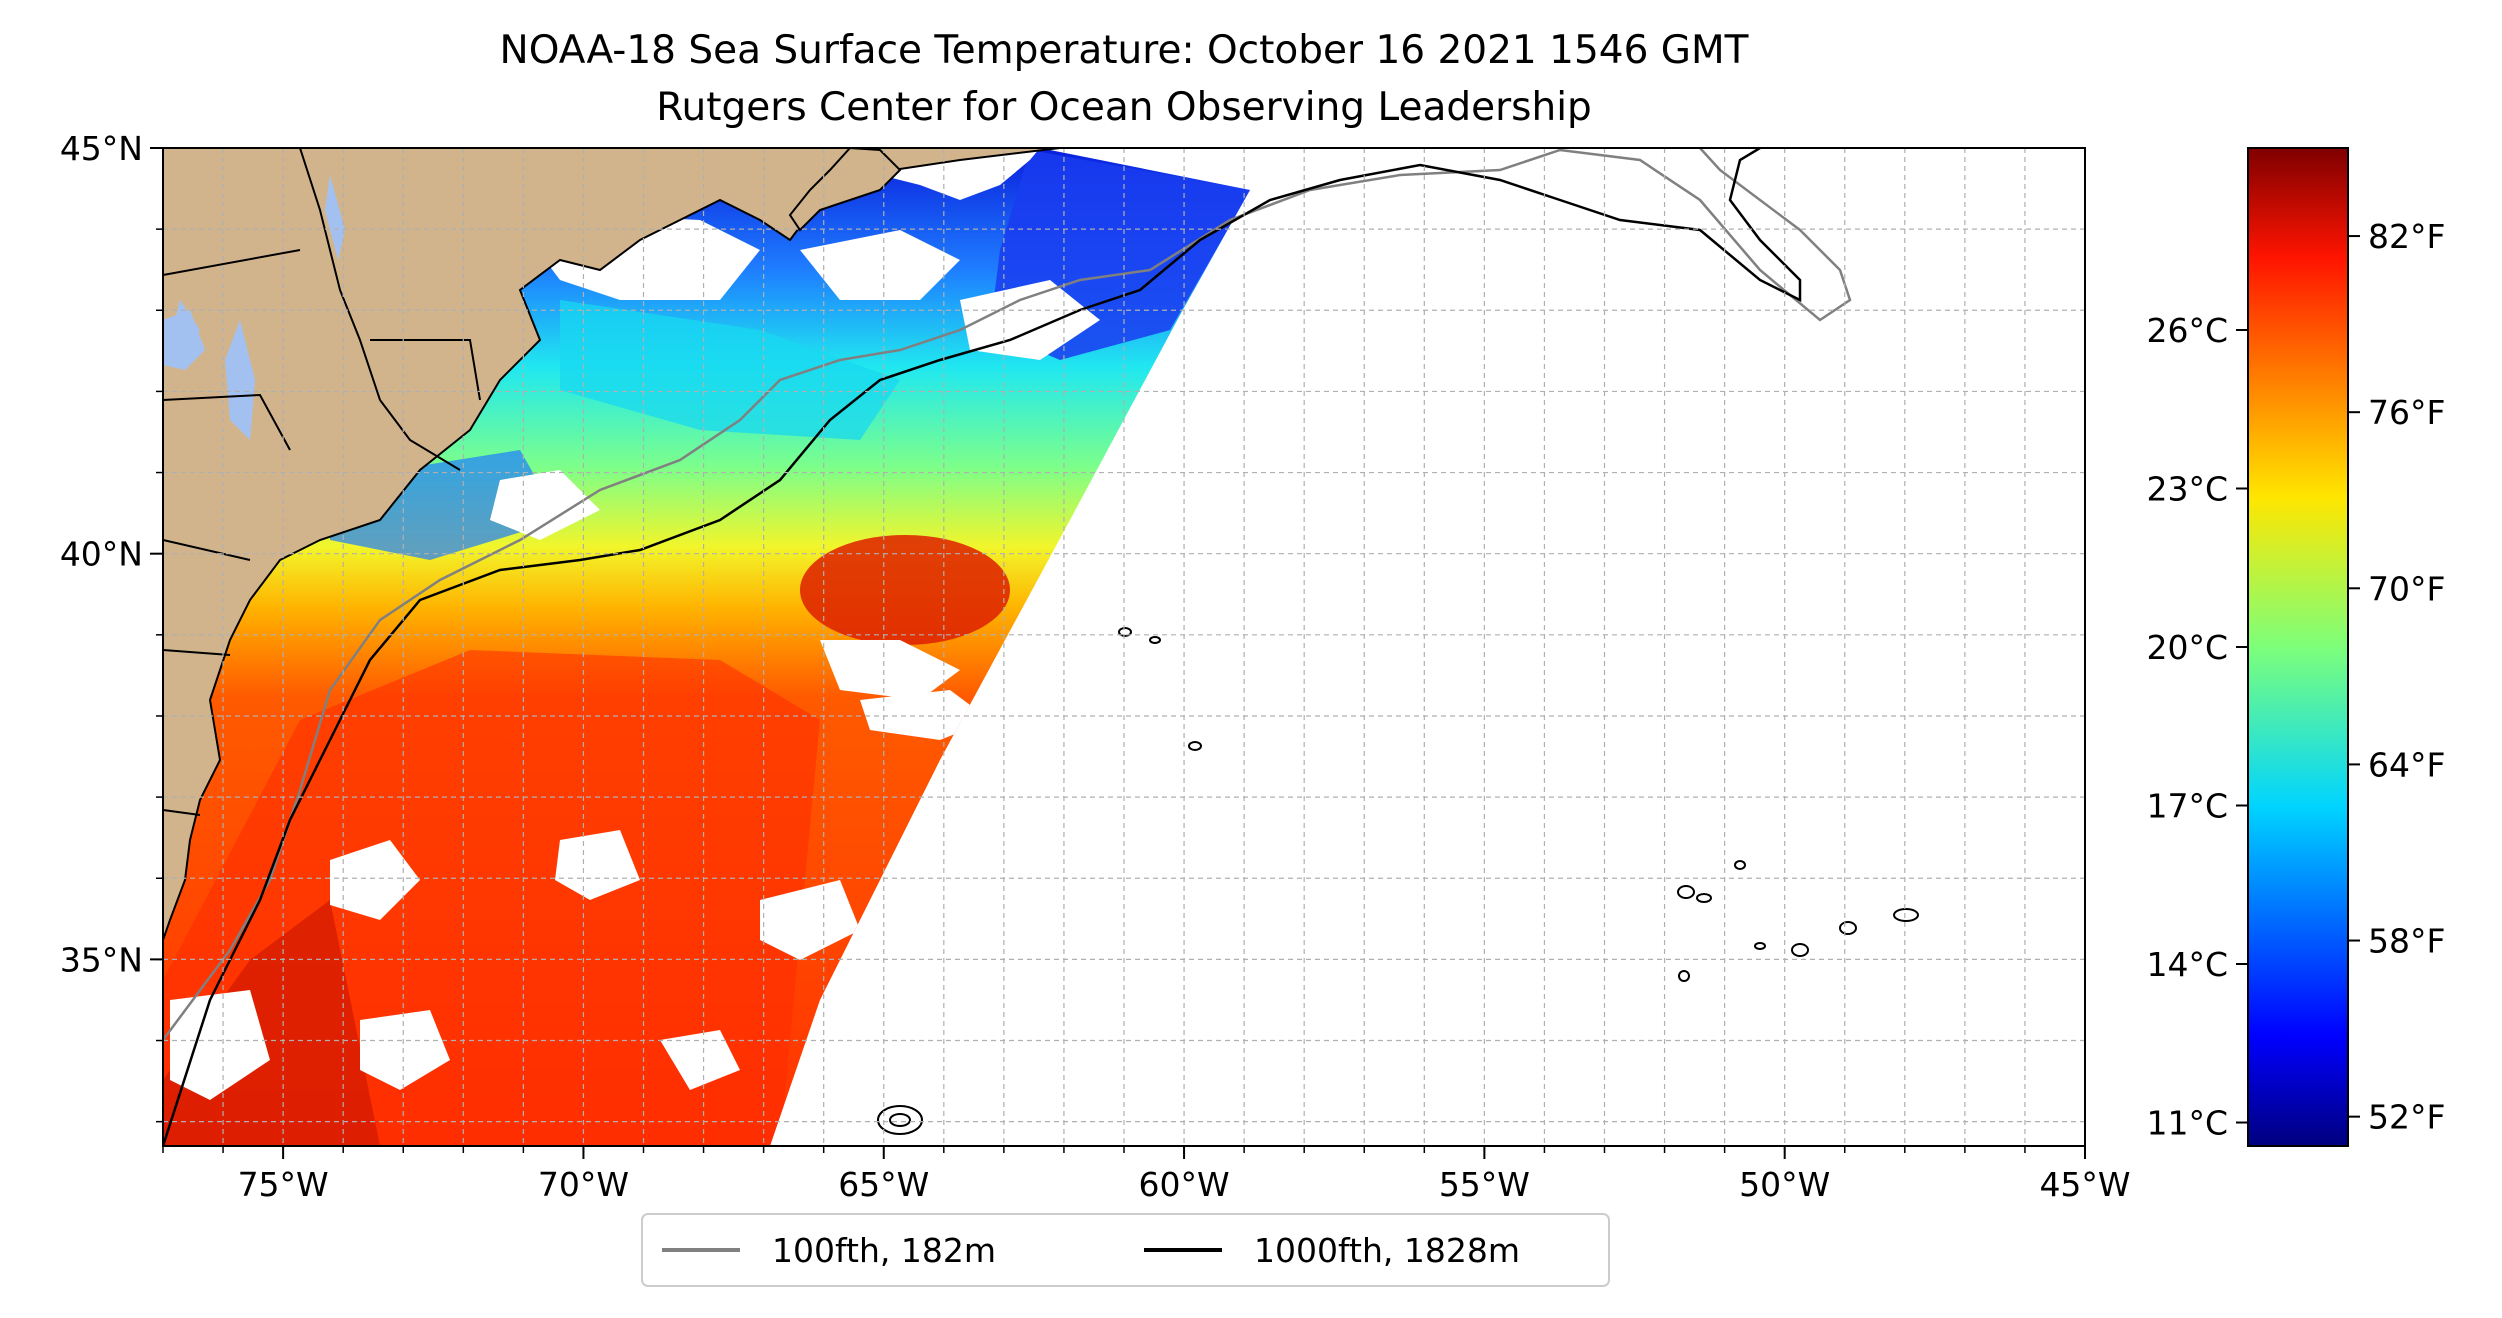 This screenshot has height=1318, width=2502. What do you see at coordinates (2197, 727) in the screenshot?
I see `colorbar-celsius-axis: 11°C 14°C 17°C 20°C 23°C 26°C` at bounding box center [2197, 727].